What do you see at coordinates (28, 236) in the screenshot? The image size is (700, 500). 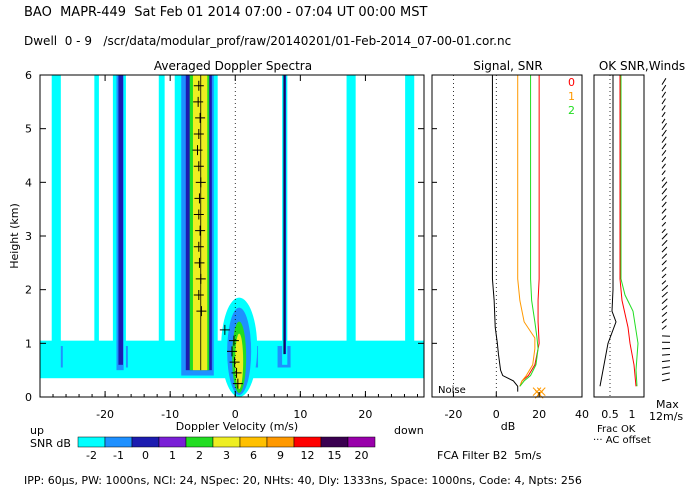 I see `y-tick-label: 3` at bounding box center [28, 236].